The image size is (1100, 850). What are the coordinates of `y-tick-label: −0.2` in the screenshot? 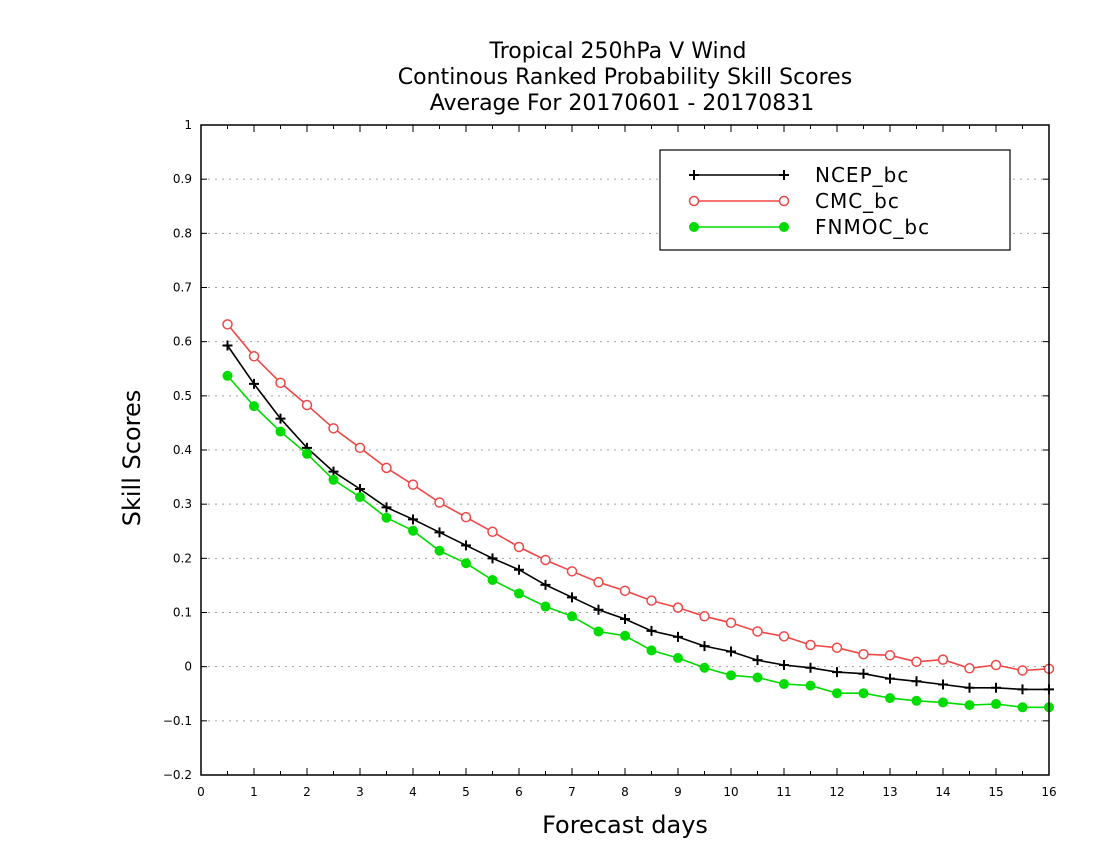 It's located at (177, 775).